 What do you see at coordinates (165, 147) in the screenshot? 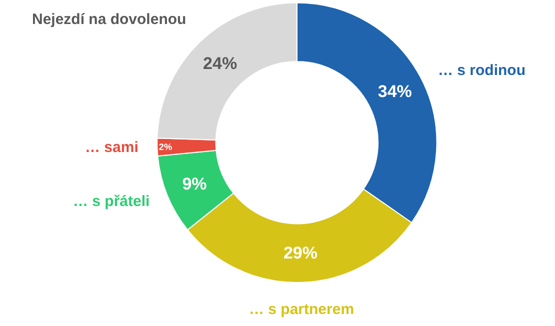
I see `data-label: 2%` at bounding box center [165, 147].